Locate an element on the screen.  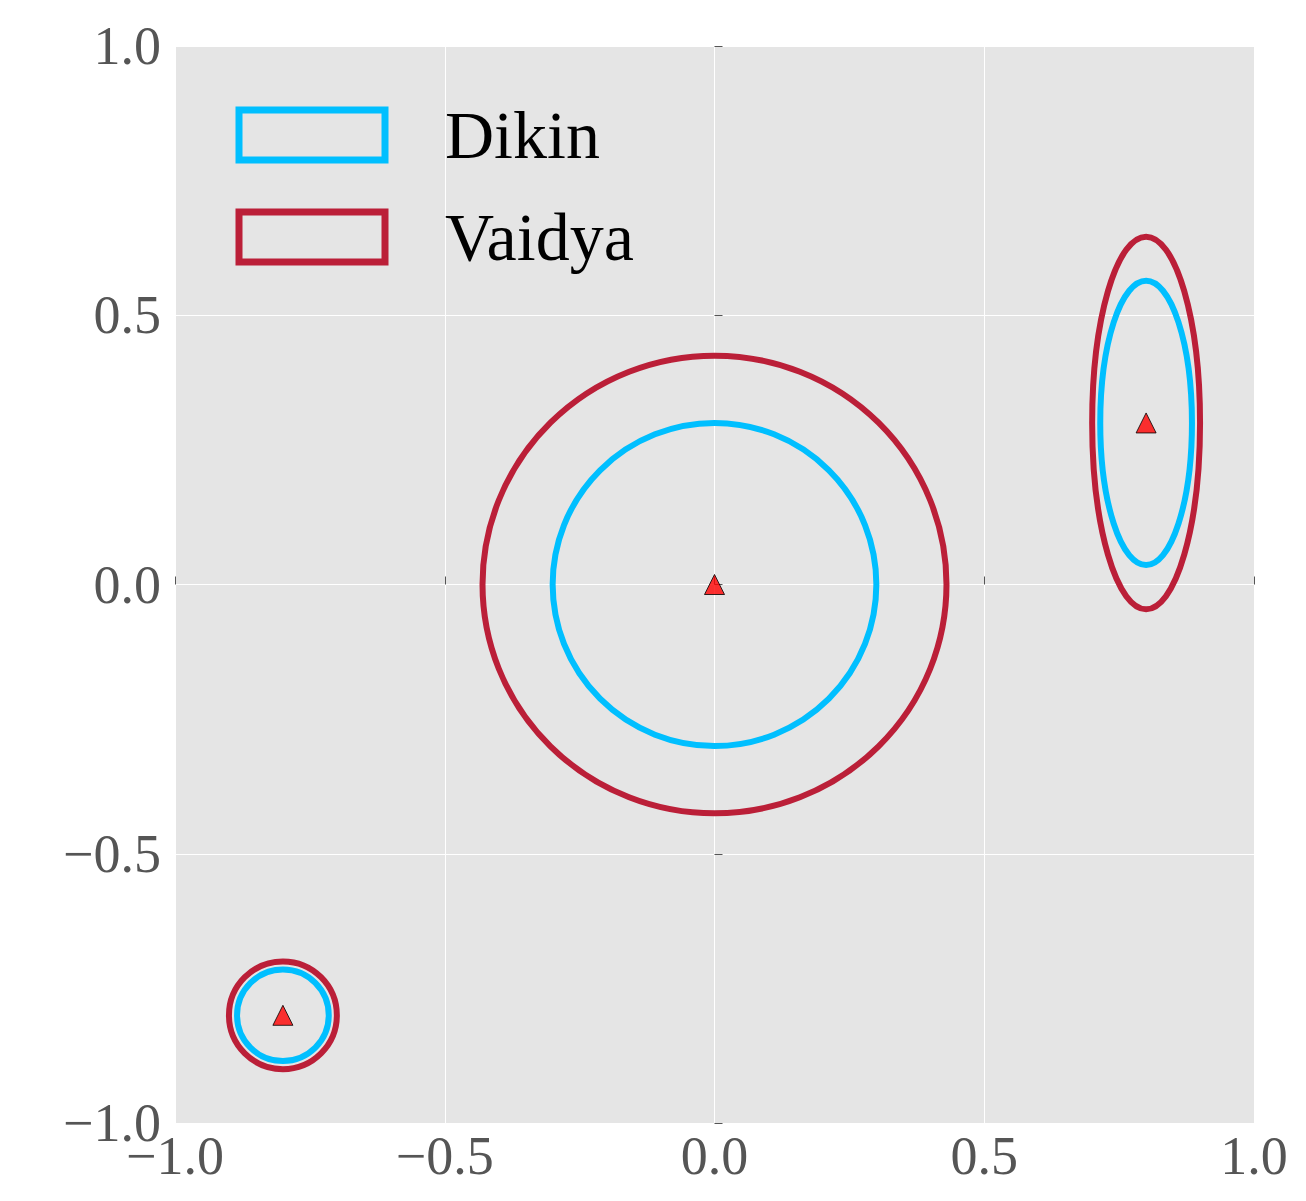
annotation: Vaidya is located at coordinates (539, 237).